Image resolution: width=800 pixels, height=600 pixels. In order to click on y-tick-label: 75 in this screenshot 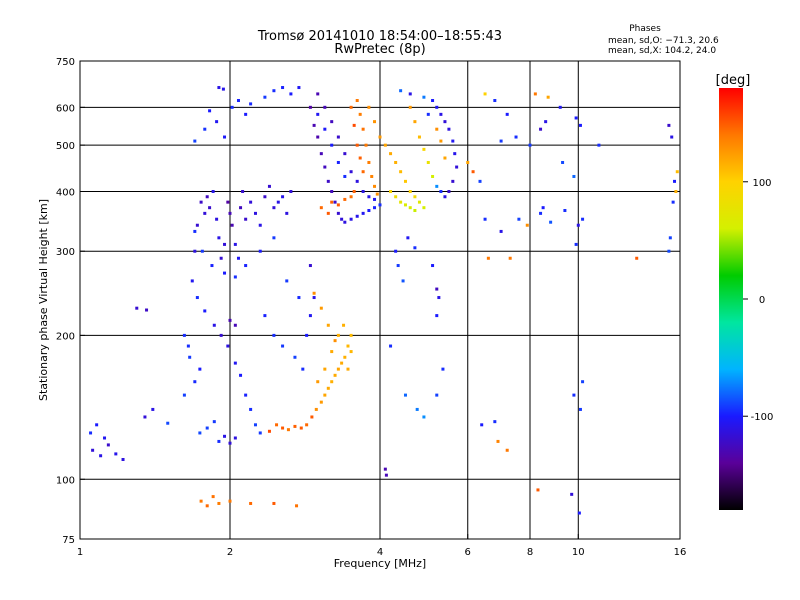, I will do `click(68, 540)`.